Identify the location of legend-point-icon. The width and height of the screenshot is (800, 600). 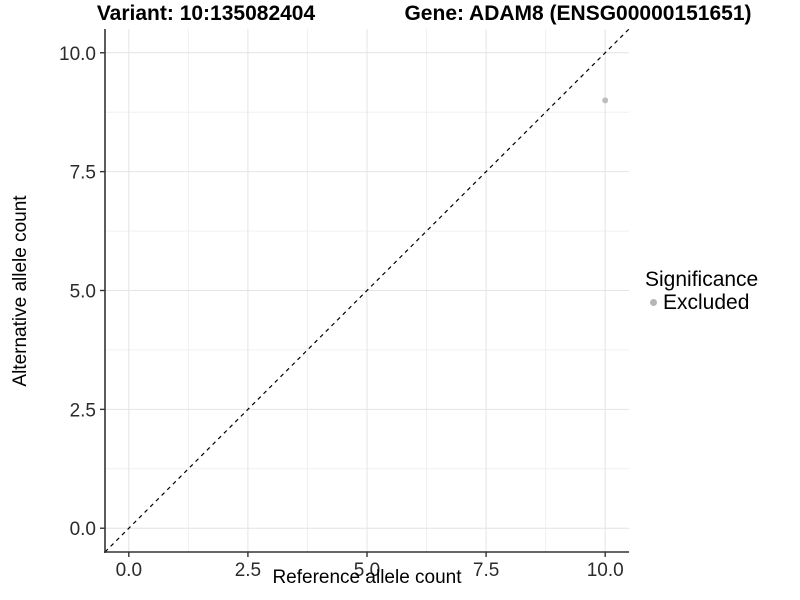
(653, 302).